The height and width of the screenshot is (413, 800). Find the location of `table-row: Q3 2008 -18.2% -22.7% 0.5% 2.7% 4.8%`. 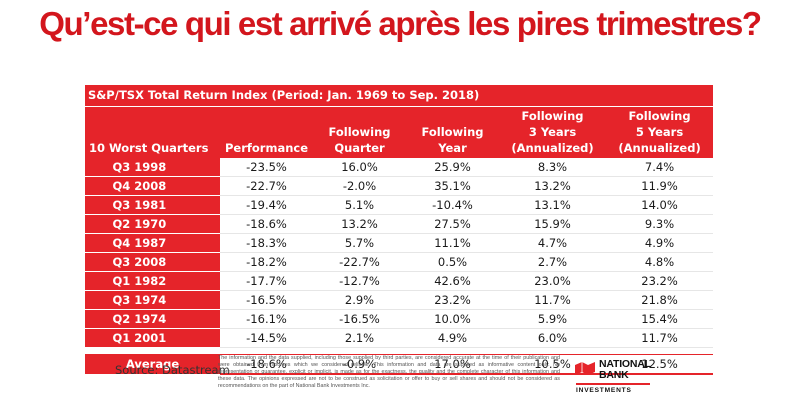

table-row: Q3 2008 -18.2% -22.7% 0.5% 2.7% 4.8% is located at coordinates (399, 262).